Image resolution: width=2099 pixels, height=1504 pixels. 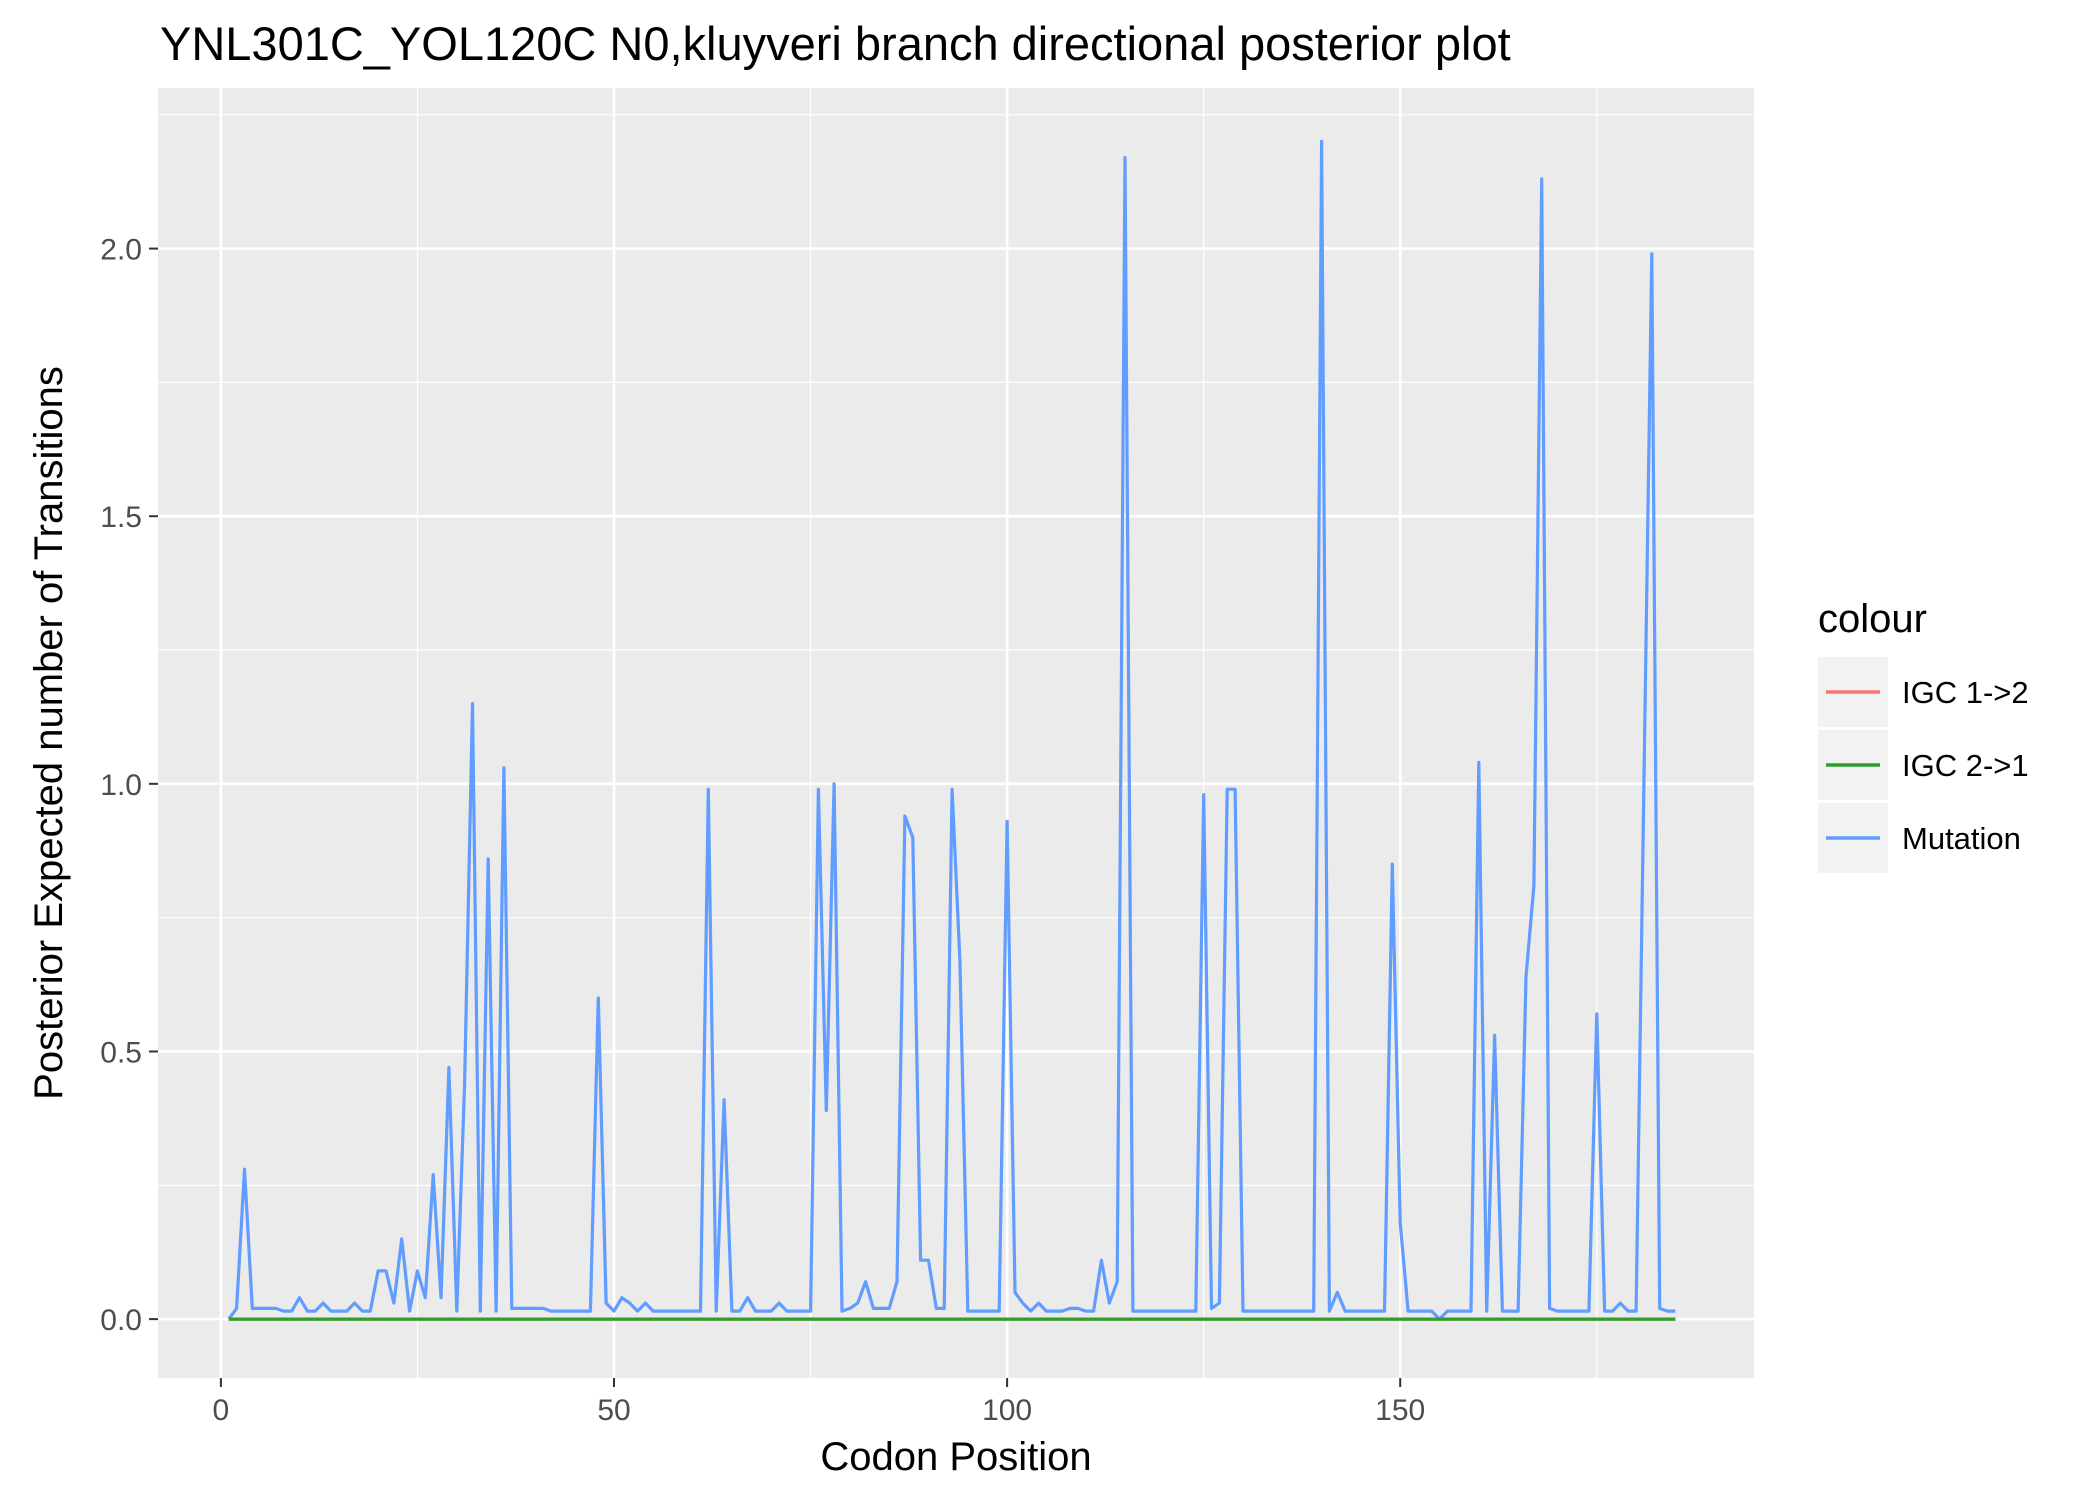 I want to click on legend-label: IGC 2->1, so click(x=1965, y=765).